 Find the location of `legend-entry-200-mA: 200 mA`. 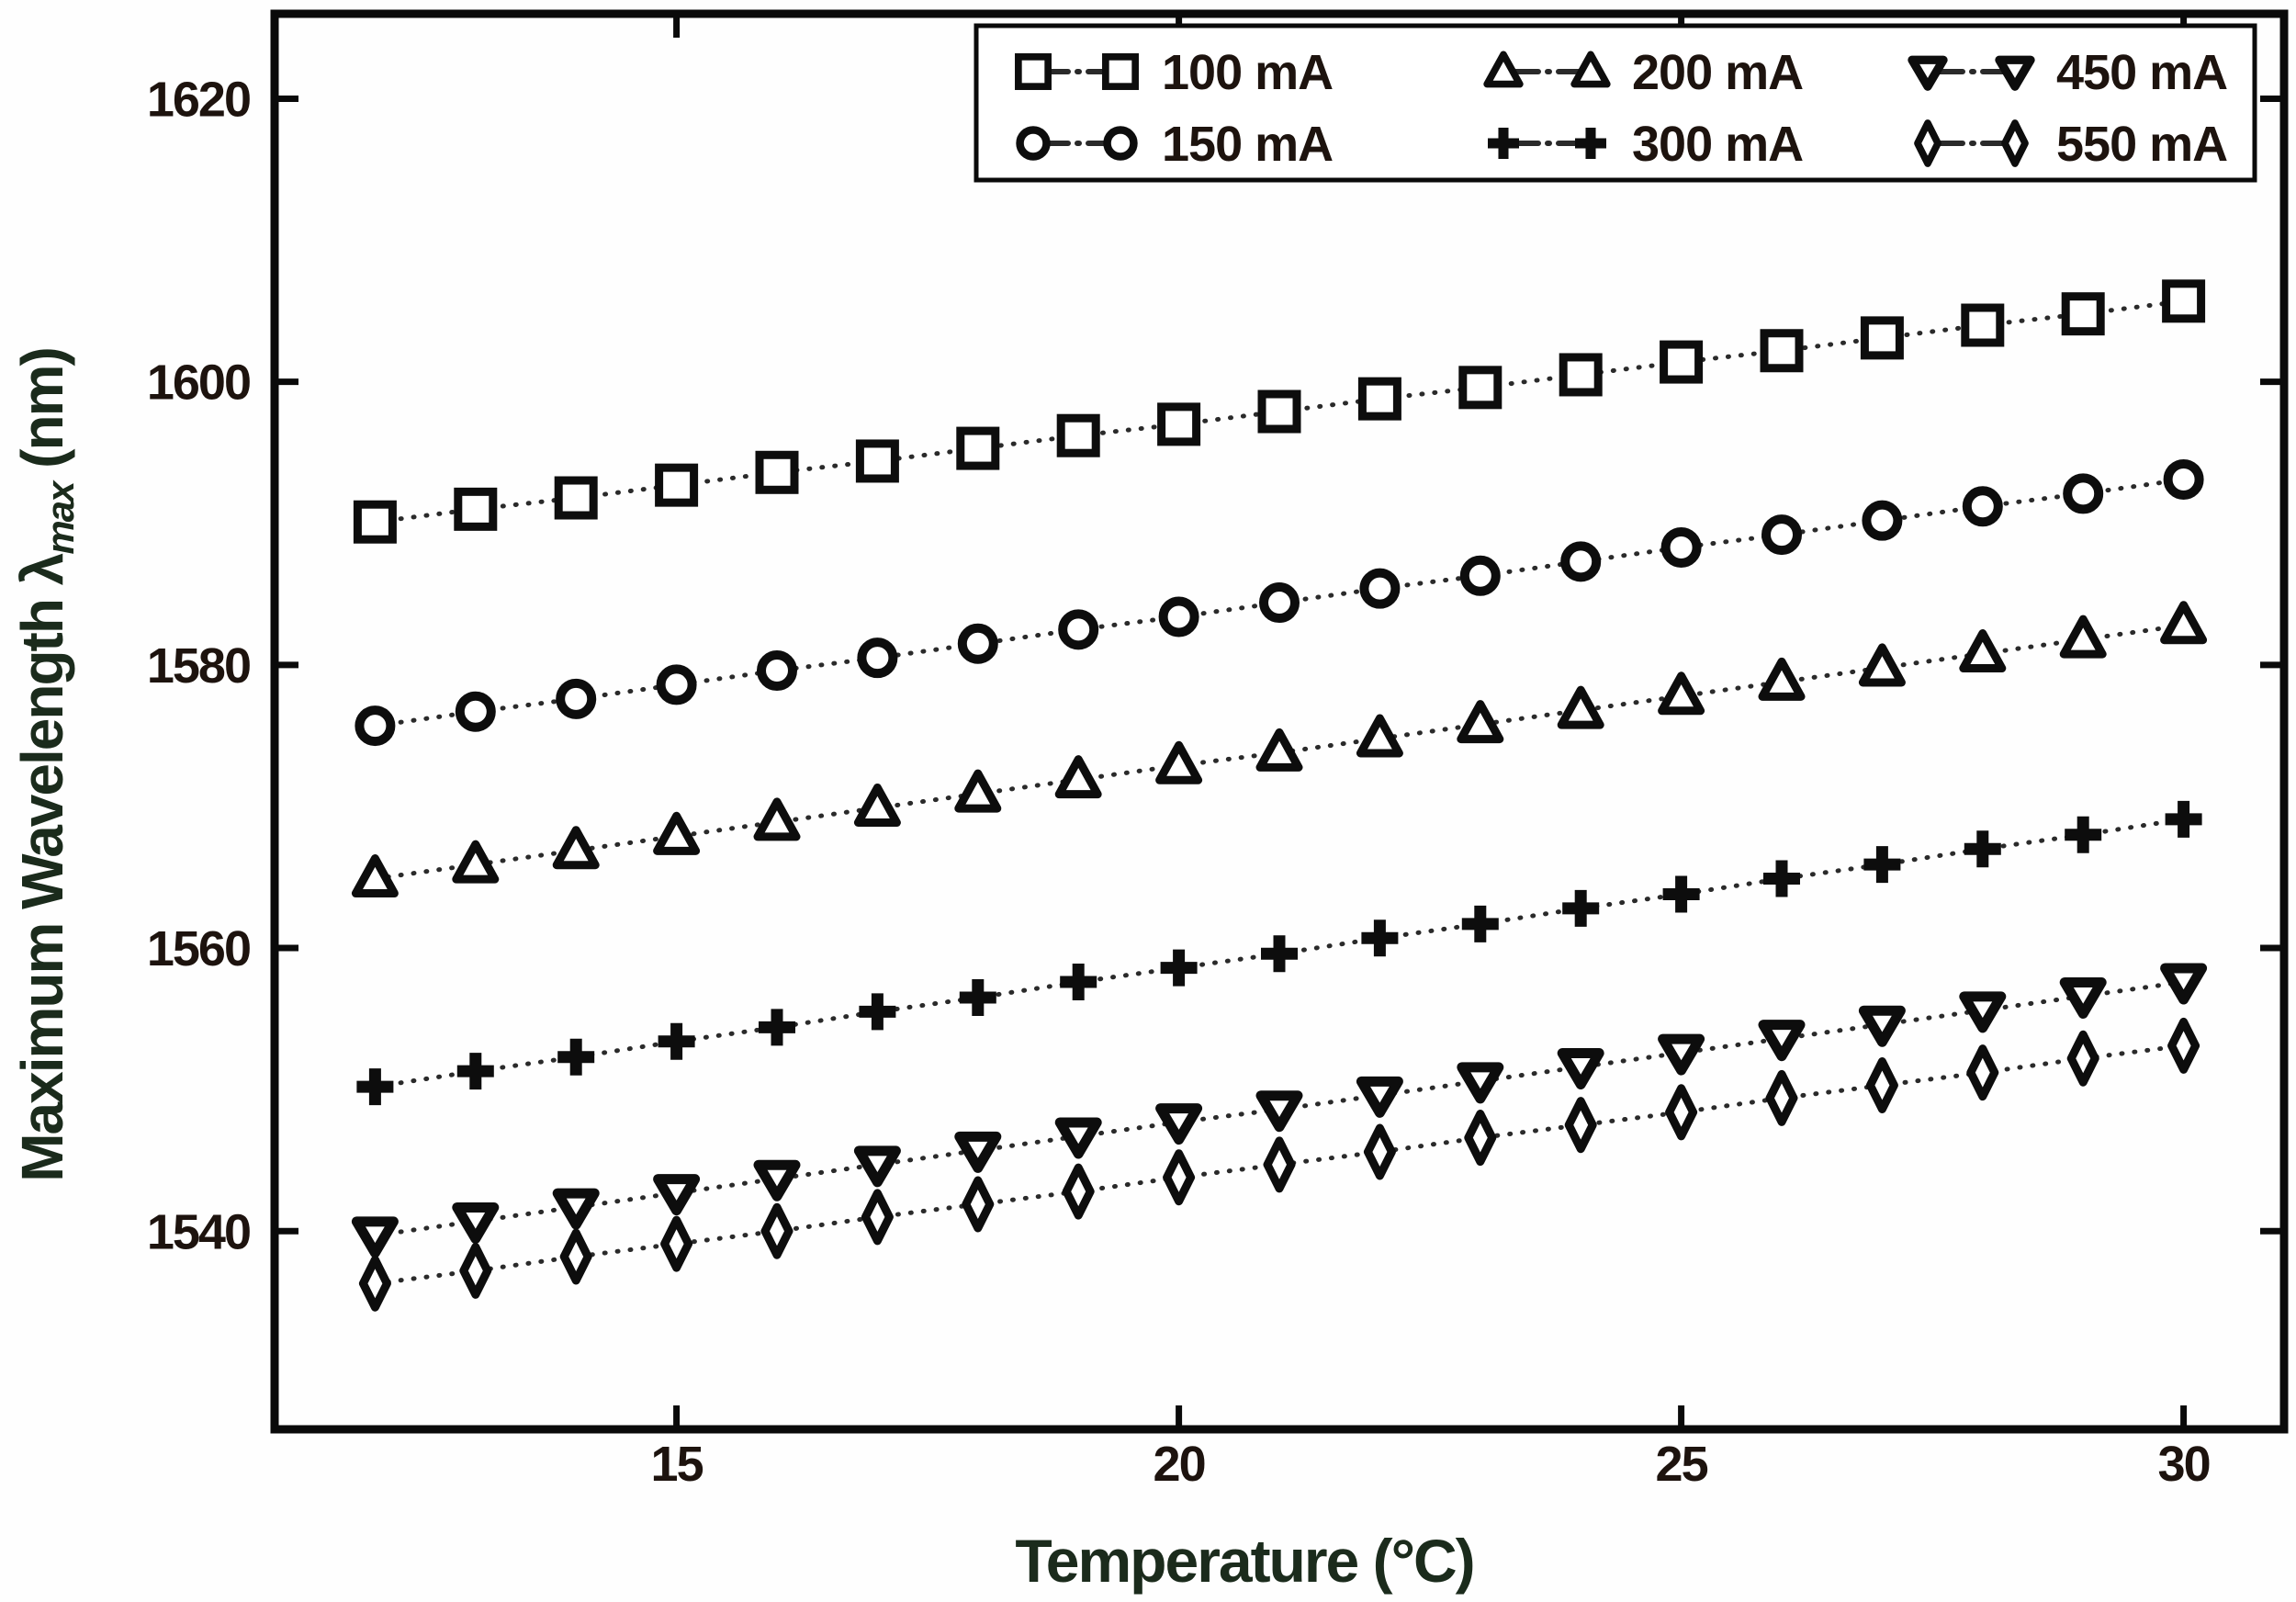

legend-entry-200-mA: 200 mA is located at coordinates (1643, 72).